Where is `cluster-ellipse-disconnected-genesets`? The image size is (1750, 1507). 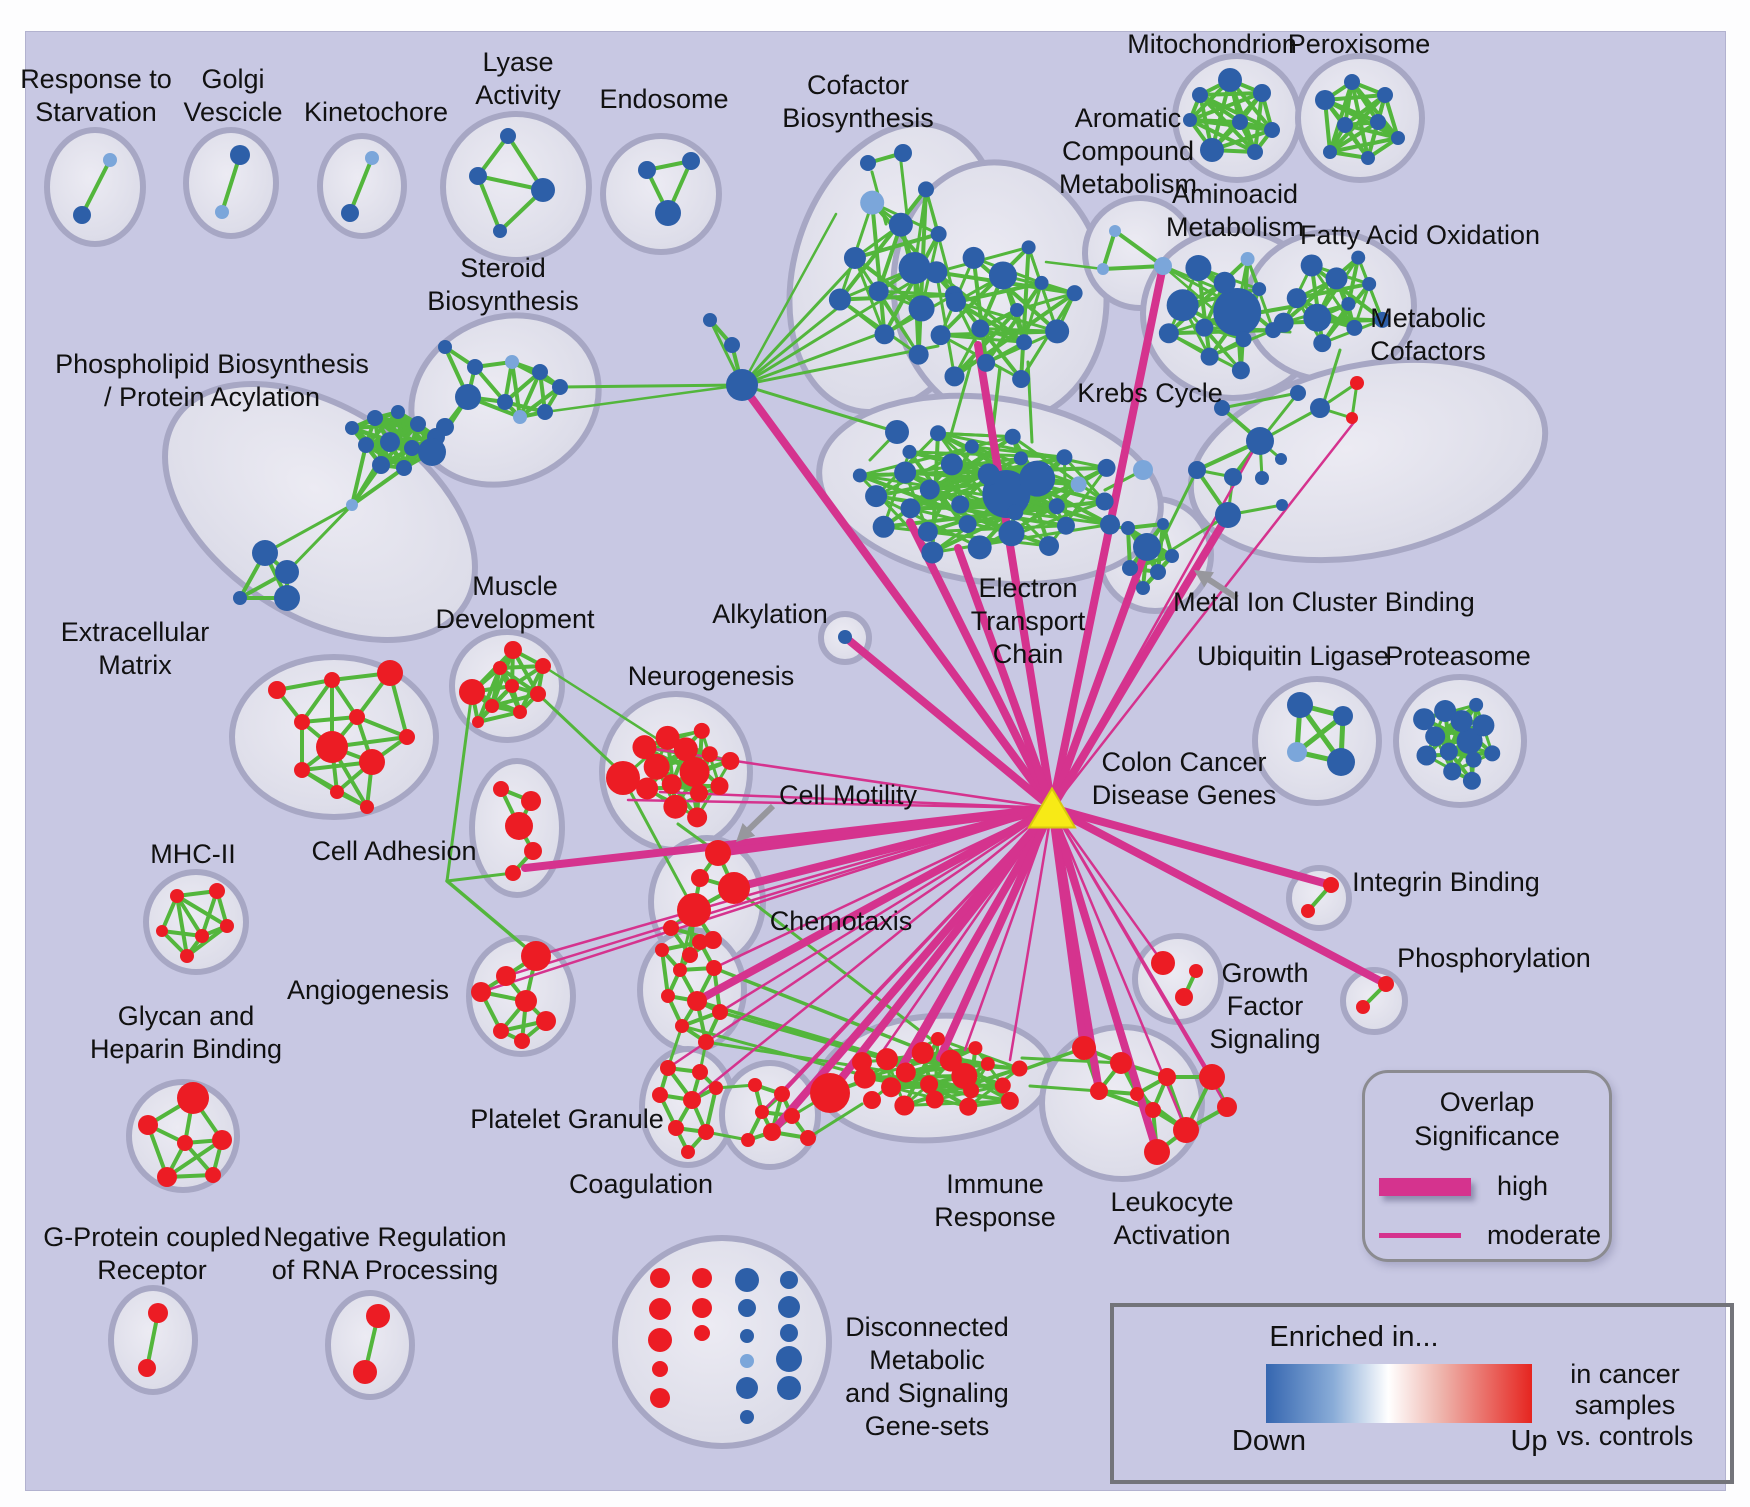 cluster-ellipse-disconnected-genesets is located at coordinates (722, 1342).